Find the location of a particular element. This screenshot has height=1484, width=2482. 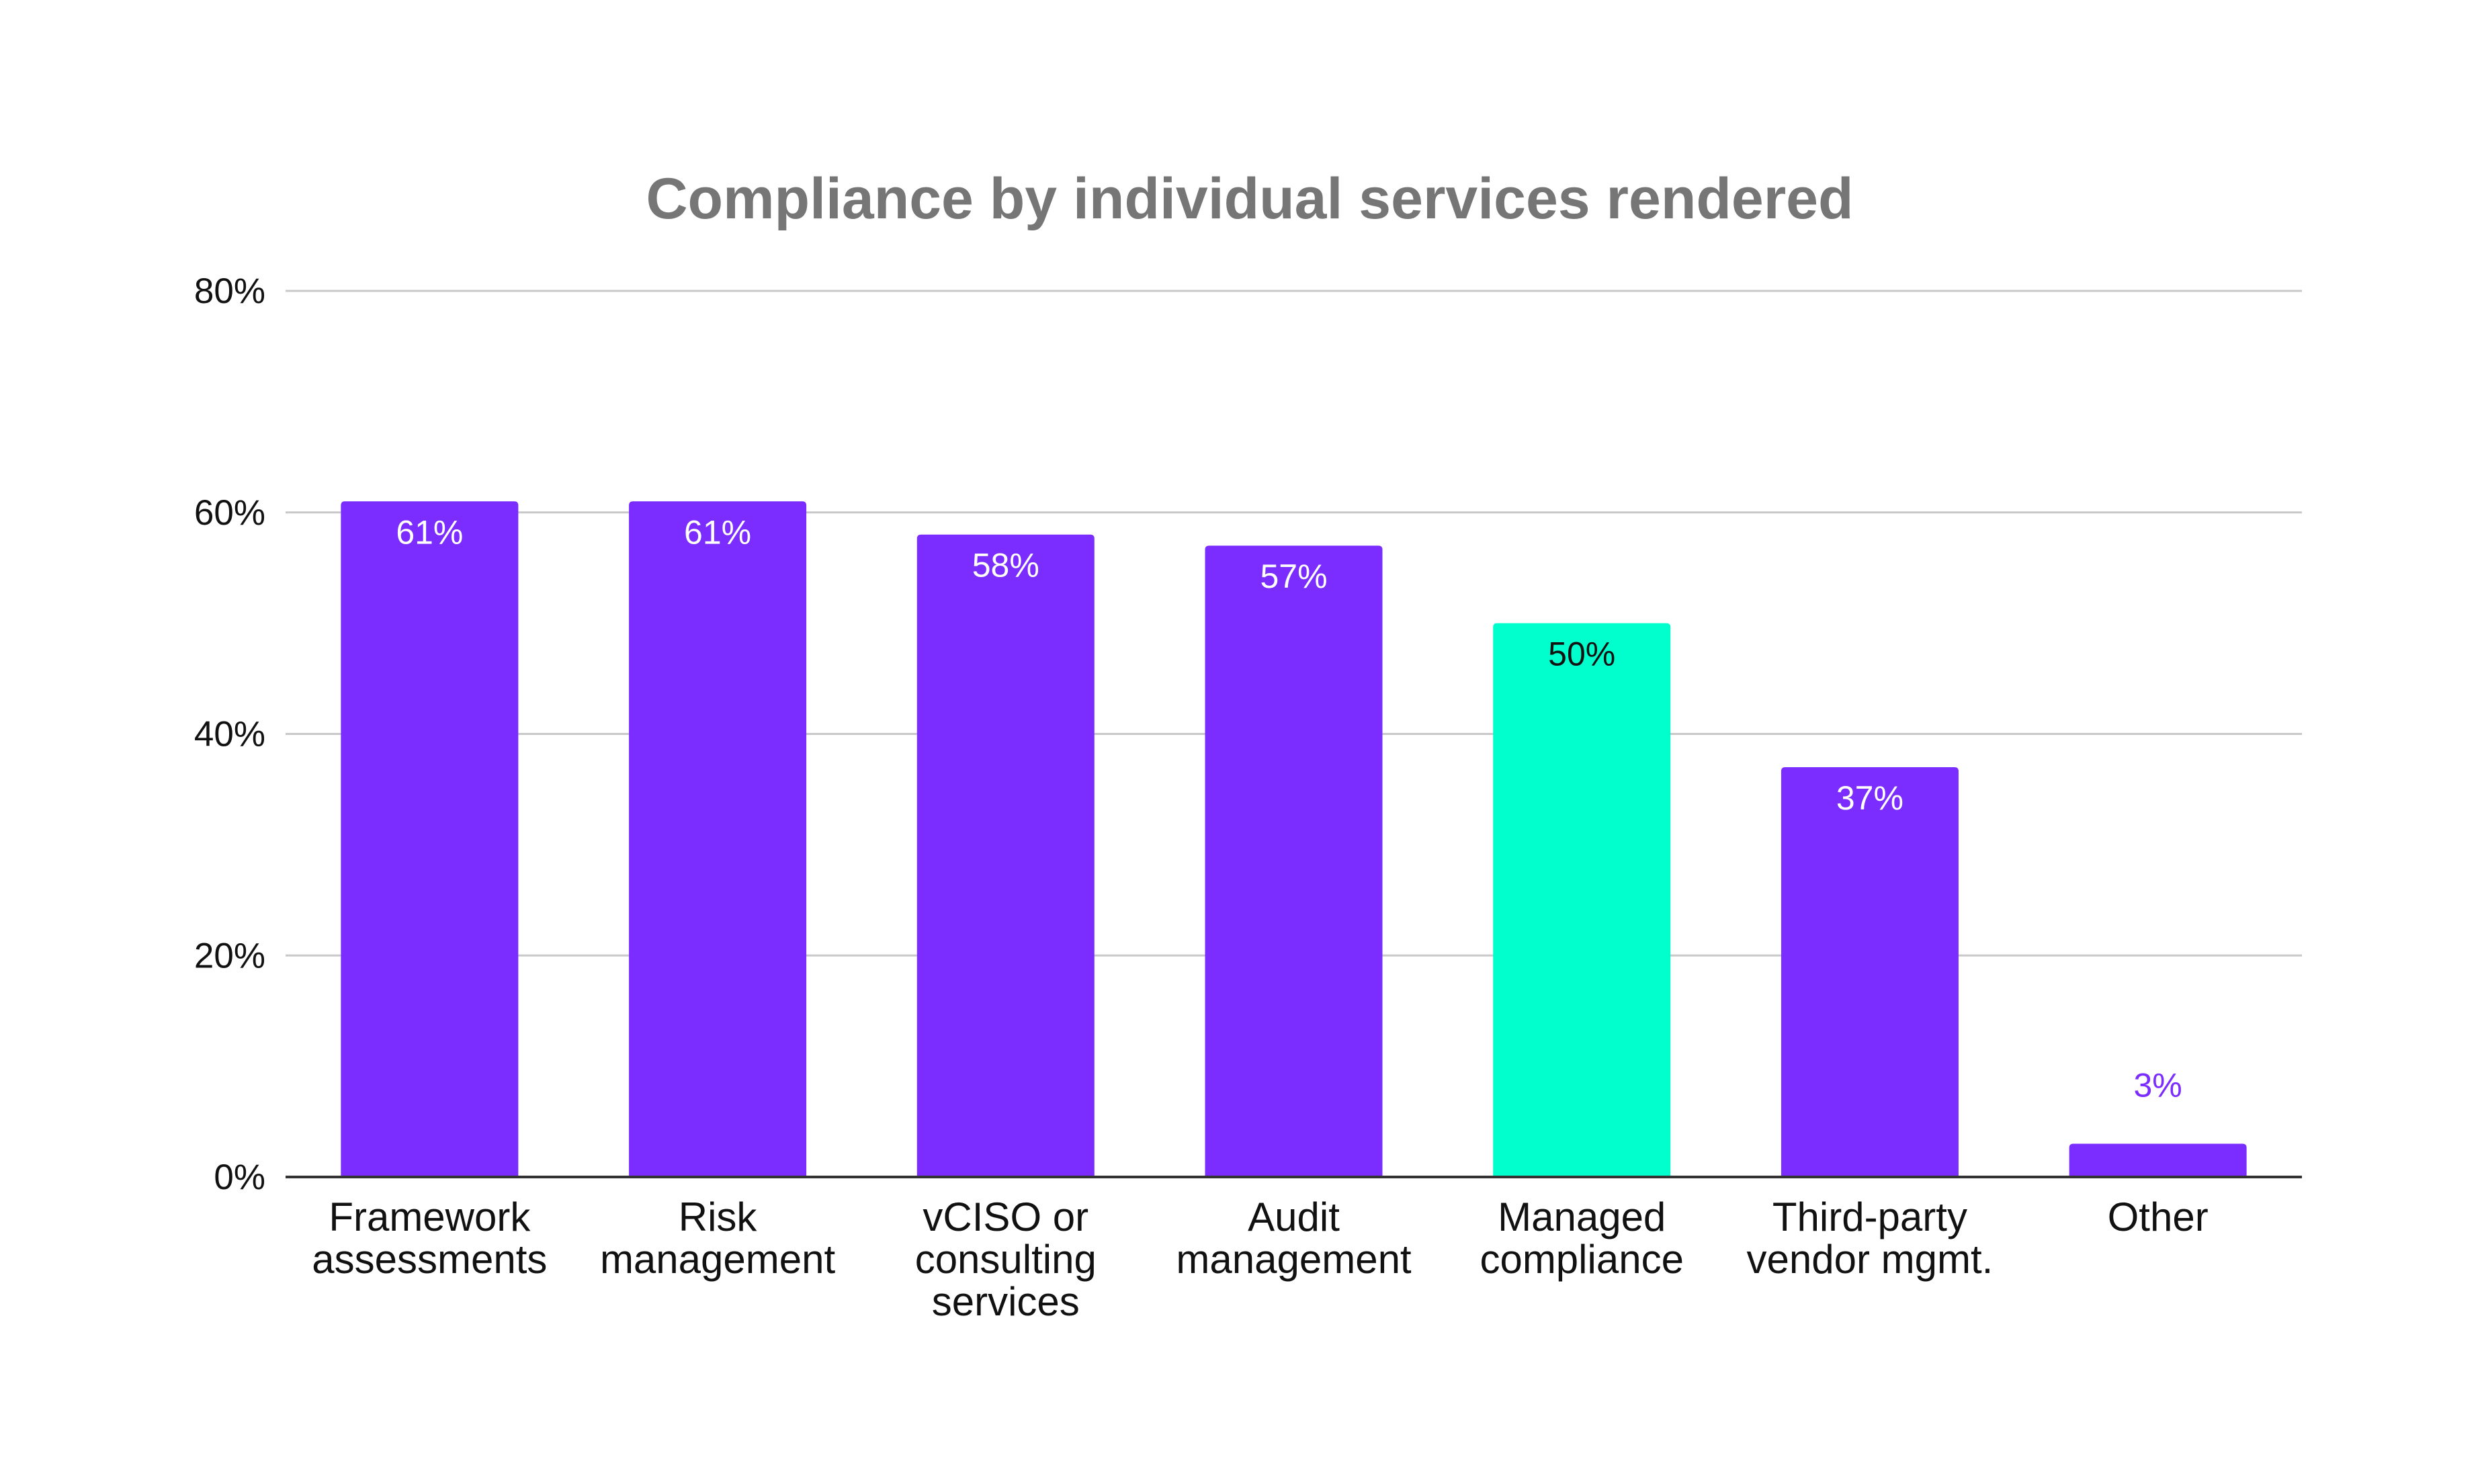

data-label: 57% is located at coordinates (1293, 576).